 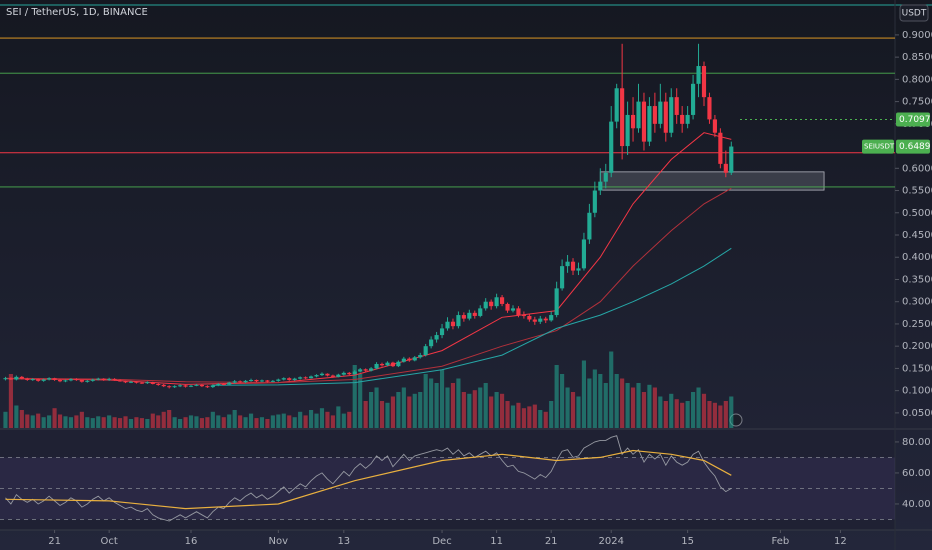 What do you see at coordinates (551, 541) in the screenshot?
I see `x-tick-label: 21` at bounding box center [551, 541].